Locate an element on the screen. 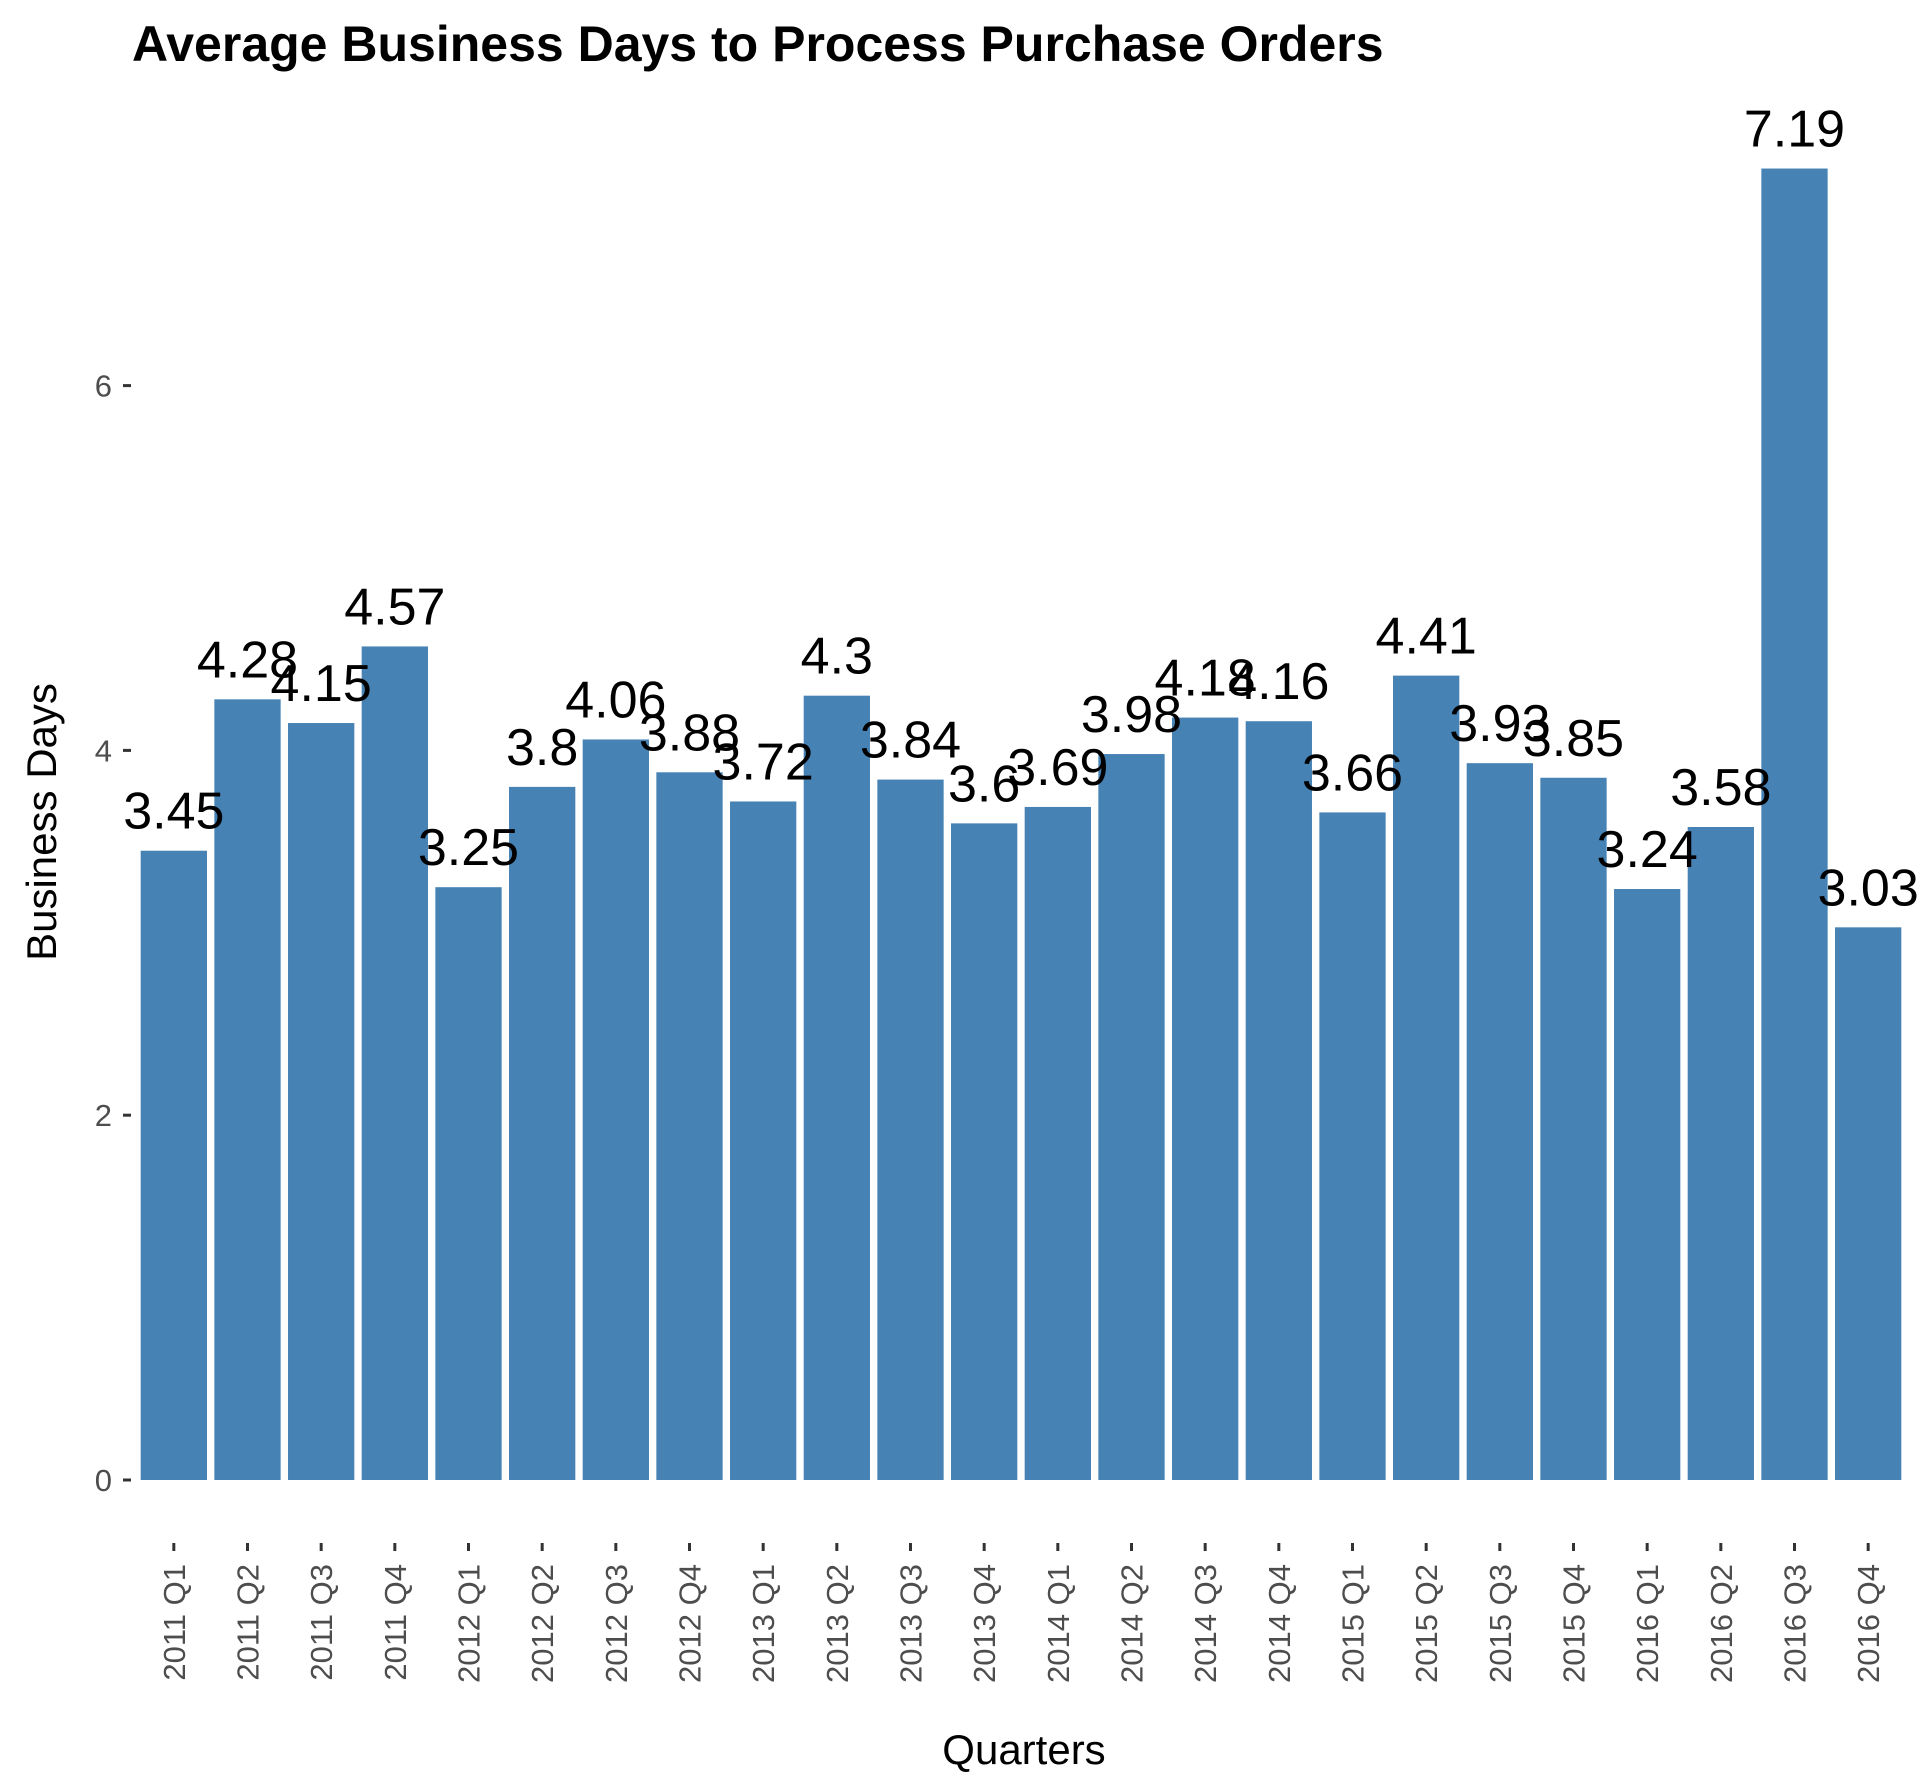  bar-2011-q1 is located at coordinates (173, 1165).